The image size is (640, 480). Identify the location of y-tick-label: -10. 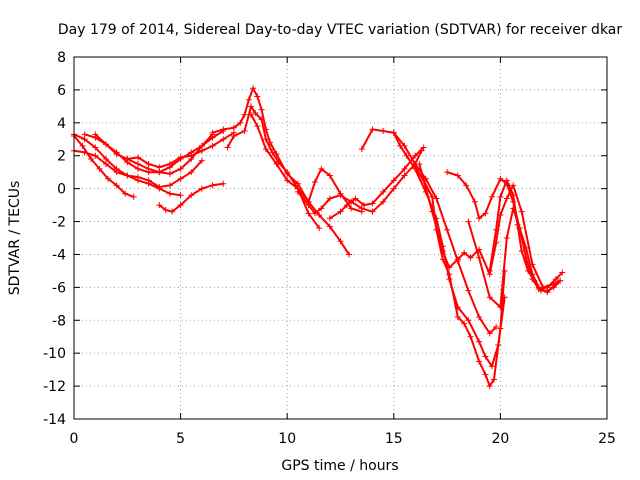
(54, 354).